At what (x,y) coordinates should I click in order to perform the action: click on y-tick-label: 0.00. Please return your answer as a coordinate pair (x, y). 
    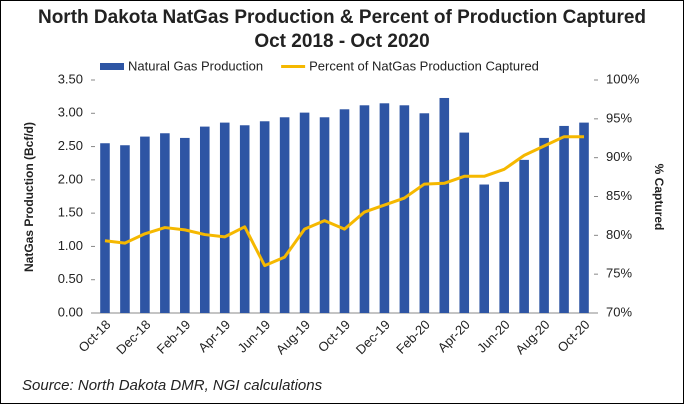
    Looking at the image, I should click on (70, 311).